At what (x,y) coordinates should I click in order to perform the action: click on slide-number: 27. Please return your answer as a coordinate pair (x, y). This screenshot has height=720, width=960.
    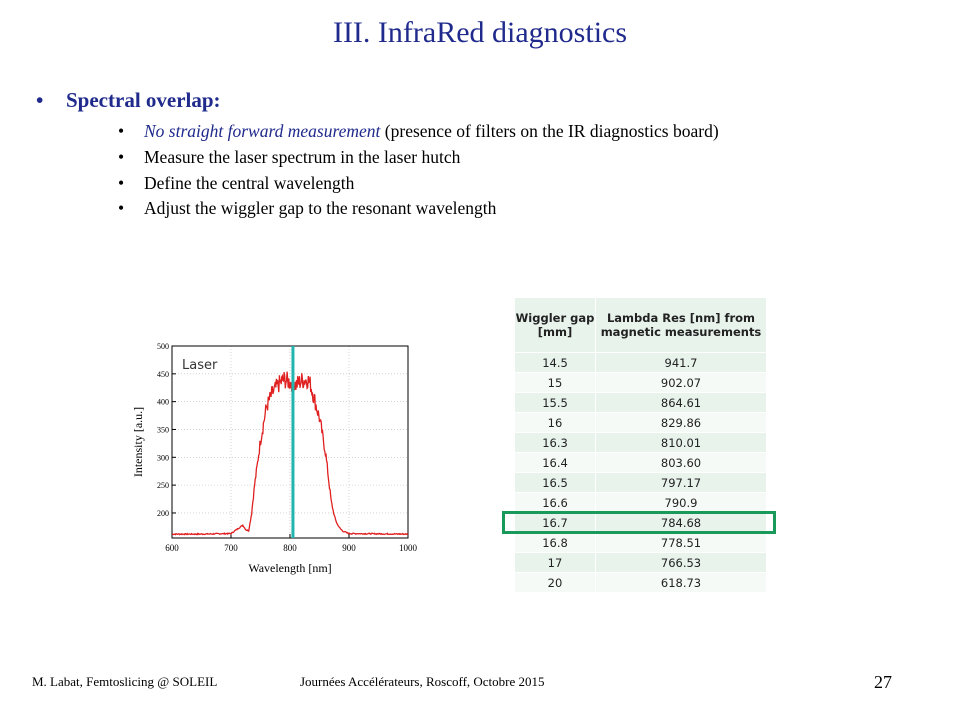
    Looking at the image, I should click on (883, 682).